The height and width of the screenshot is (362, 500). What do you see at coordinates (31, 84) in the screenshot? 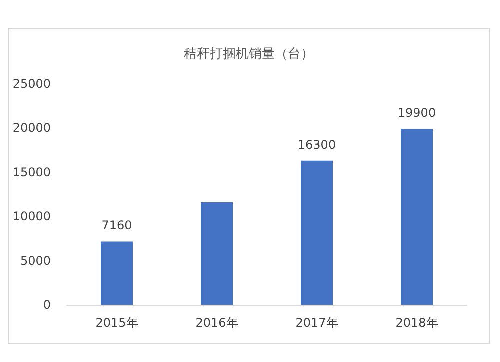
I see `y-tick-label: 25000` at bounding box center [31, 84].